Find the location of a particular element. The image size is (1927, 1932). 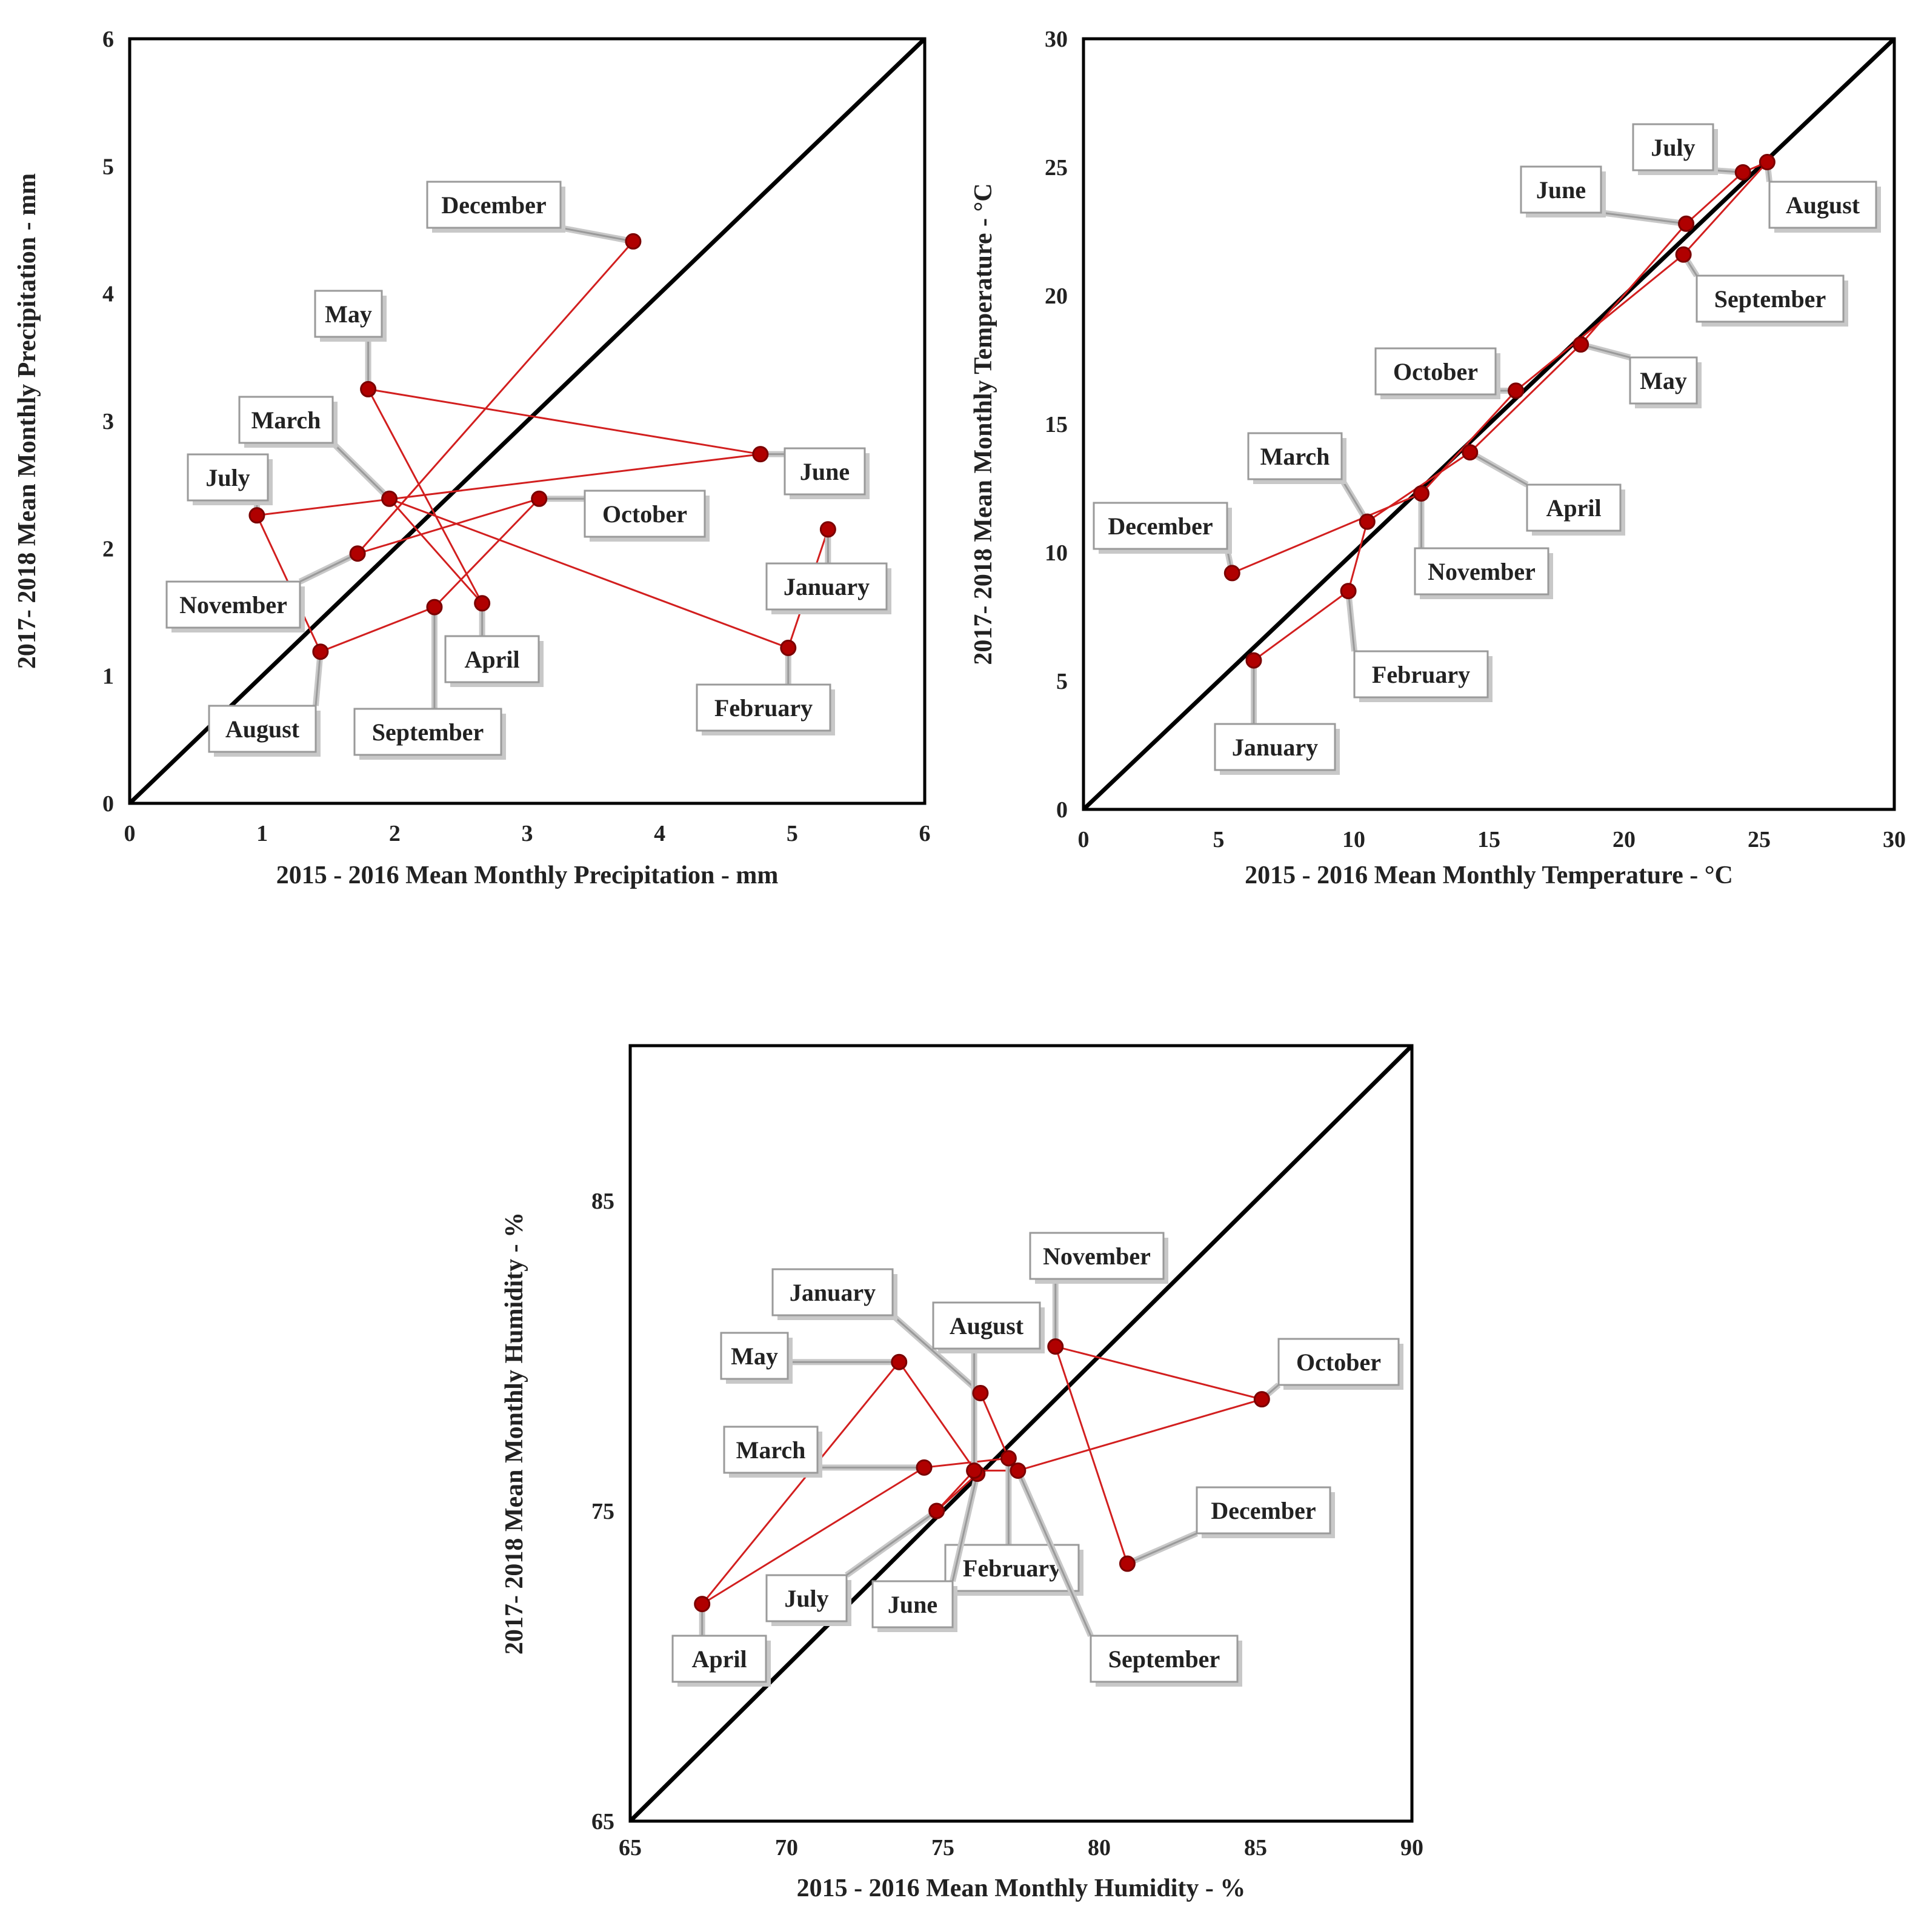

x-tick-label: 30 is located at coordinates (1894, 839).